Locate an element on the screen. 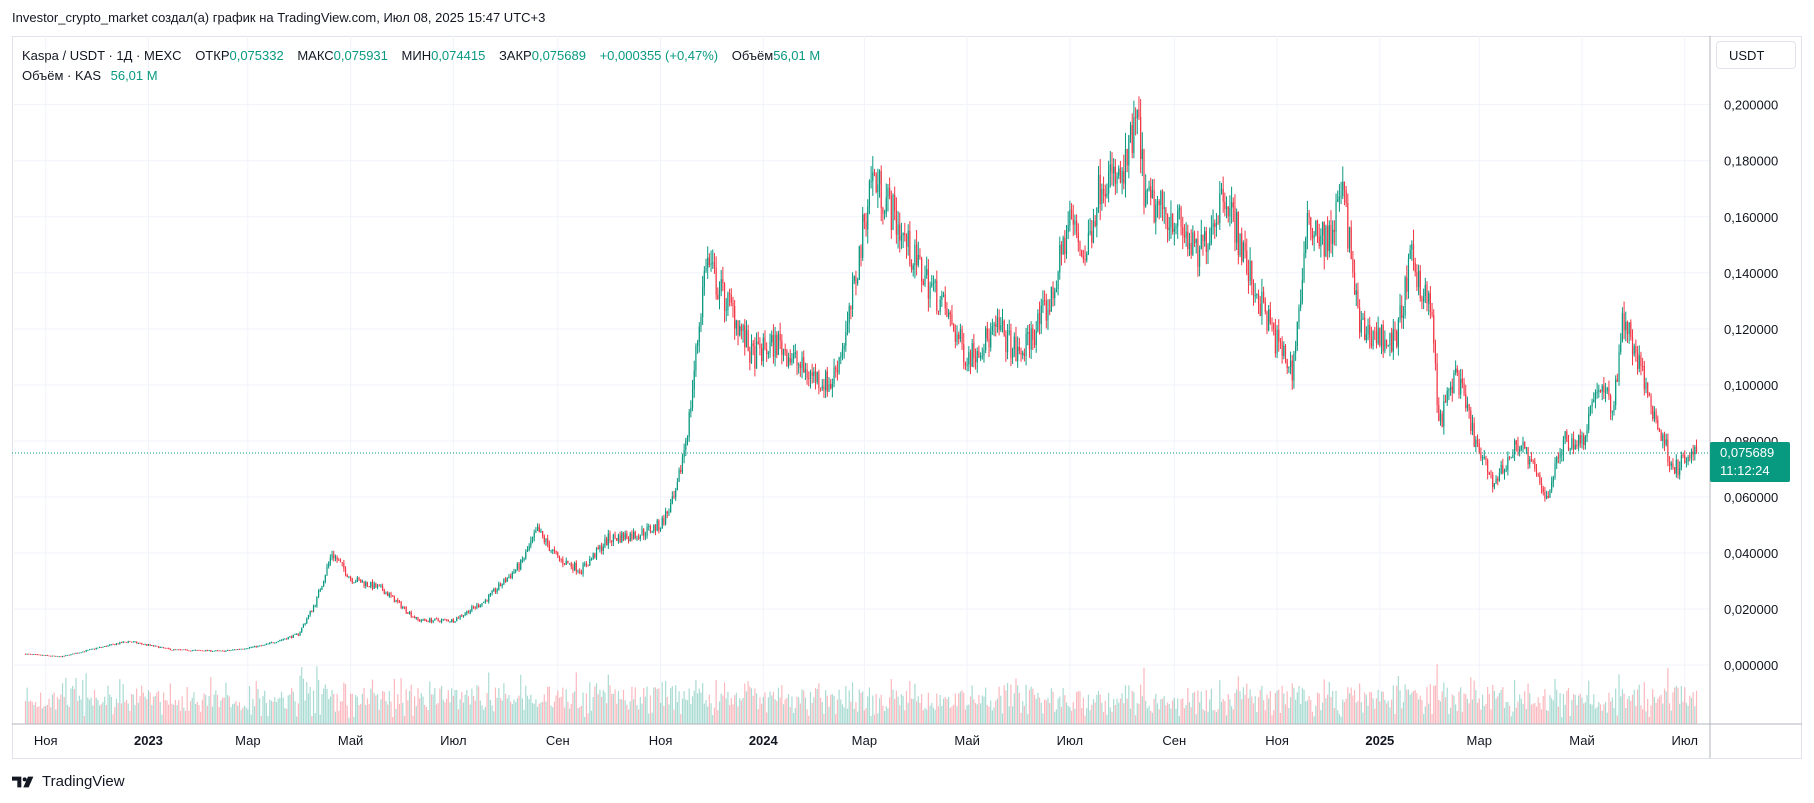 The width and height of the screenshot is (1814, 803). volume-row-label: Объём · KAS is located at coordinates (61, 75).